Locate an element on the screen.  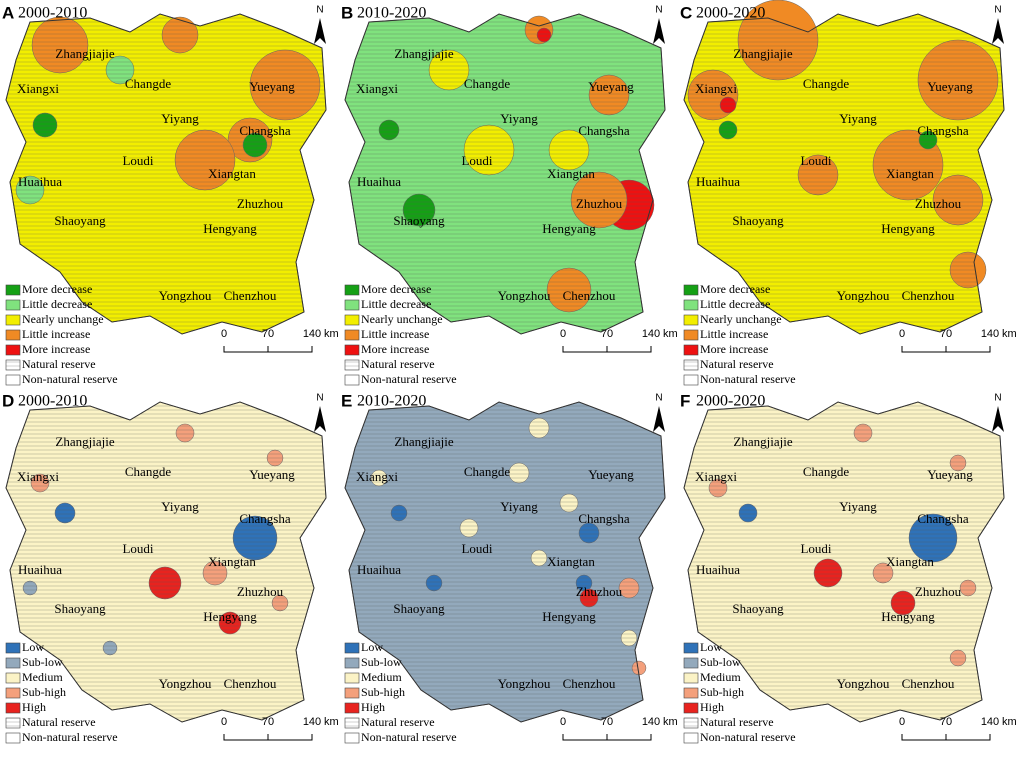
scale-label: 0 is located at coordinates (224, 722).